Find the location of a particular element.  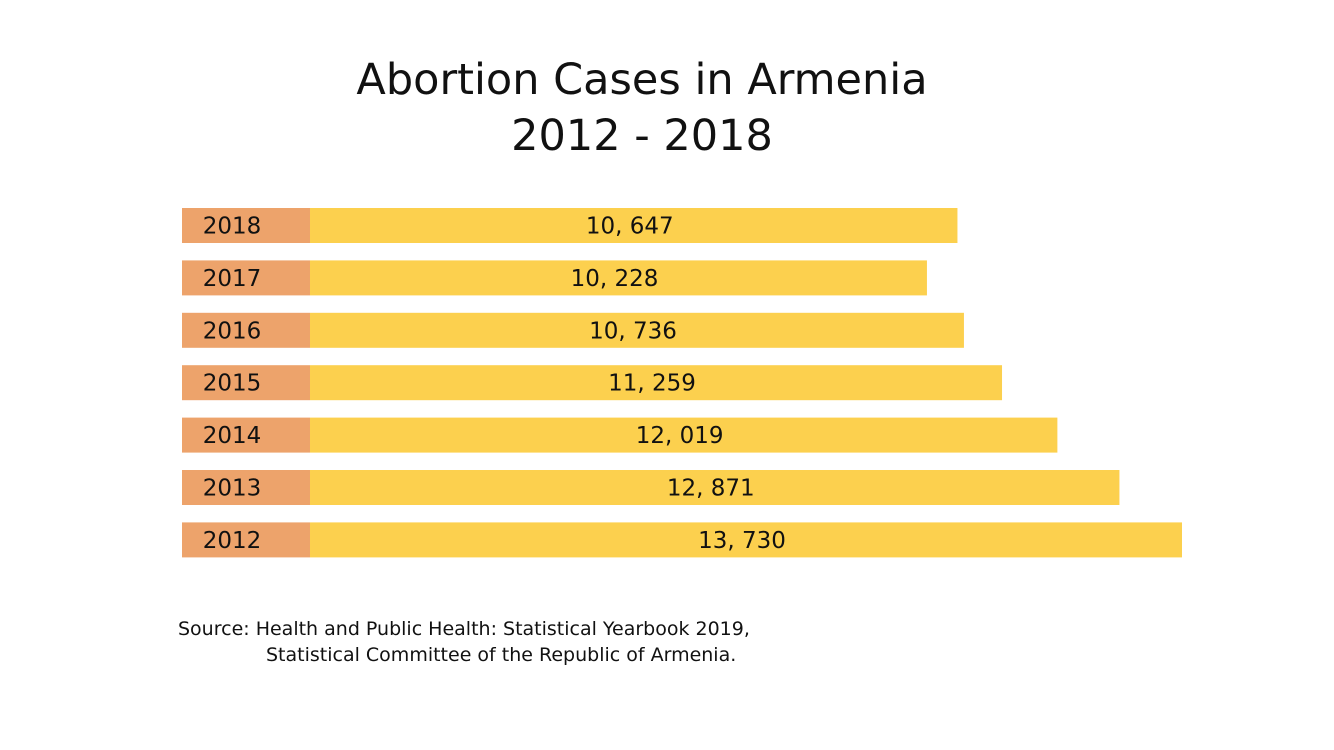

value-label-2012: 13, 730 is located at coordinates (742, 541).